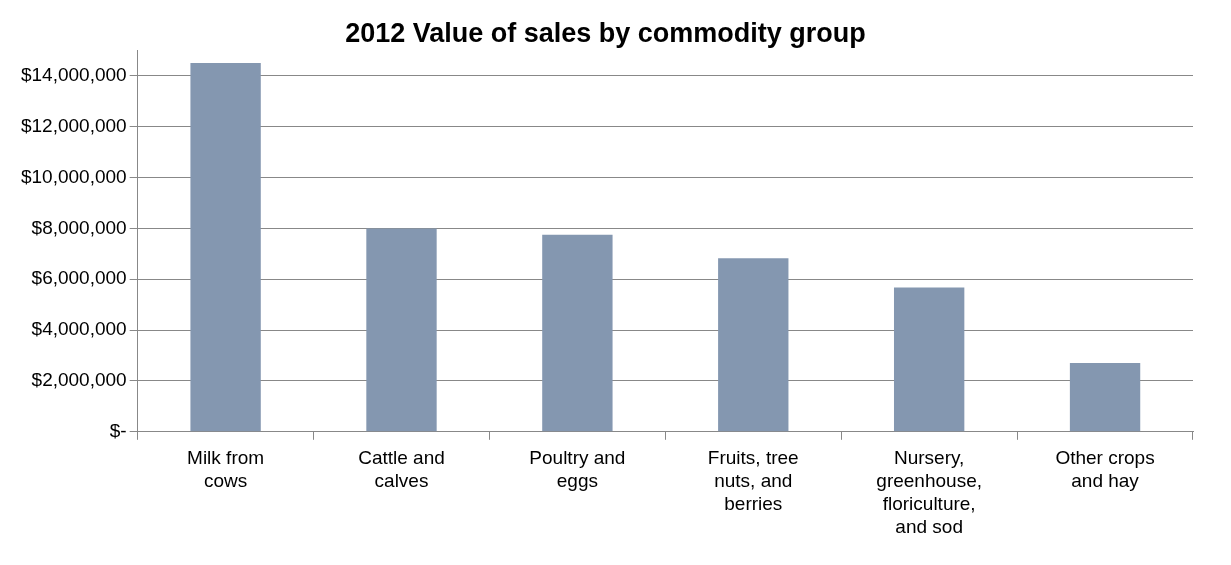 The width and height of the screenshot is (1231, 565). What do you see at coordinates (401, 469) in the screenshot?
I see `x-tick-label: Cattle and calves` at bounding box center [401, 469].